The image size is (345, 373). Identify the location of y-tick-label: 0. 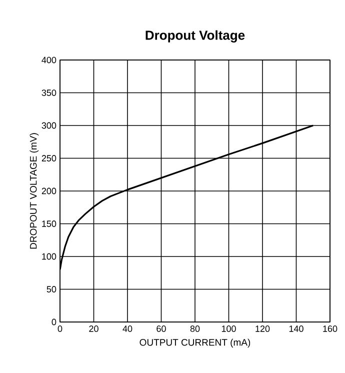
(54, 322).